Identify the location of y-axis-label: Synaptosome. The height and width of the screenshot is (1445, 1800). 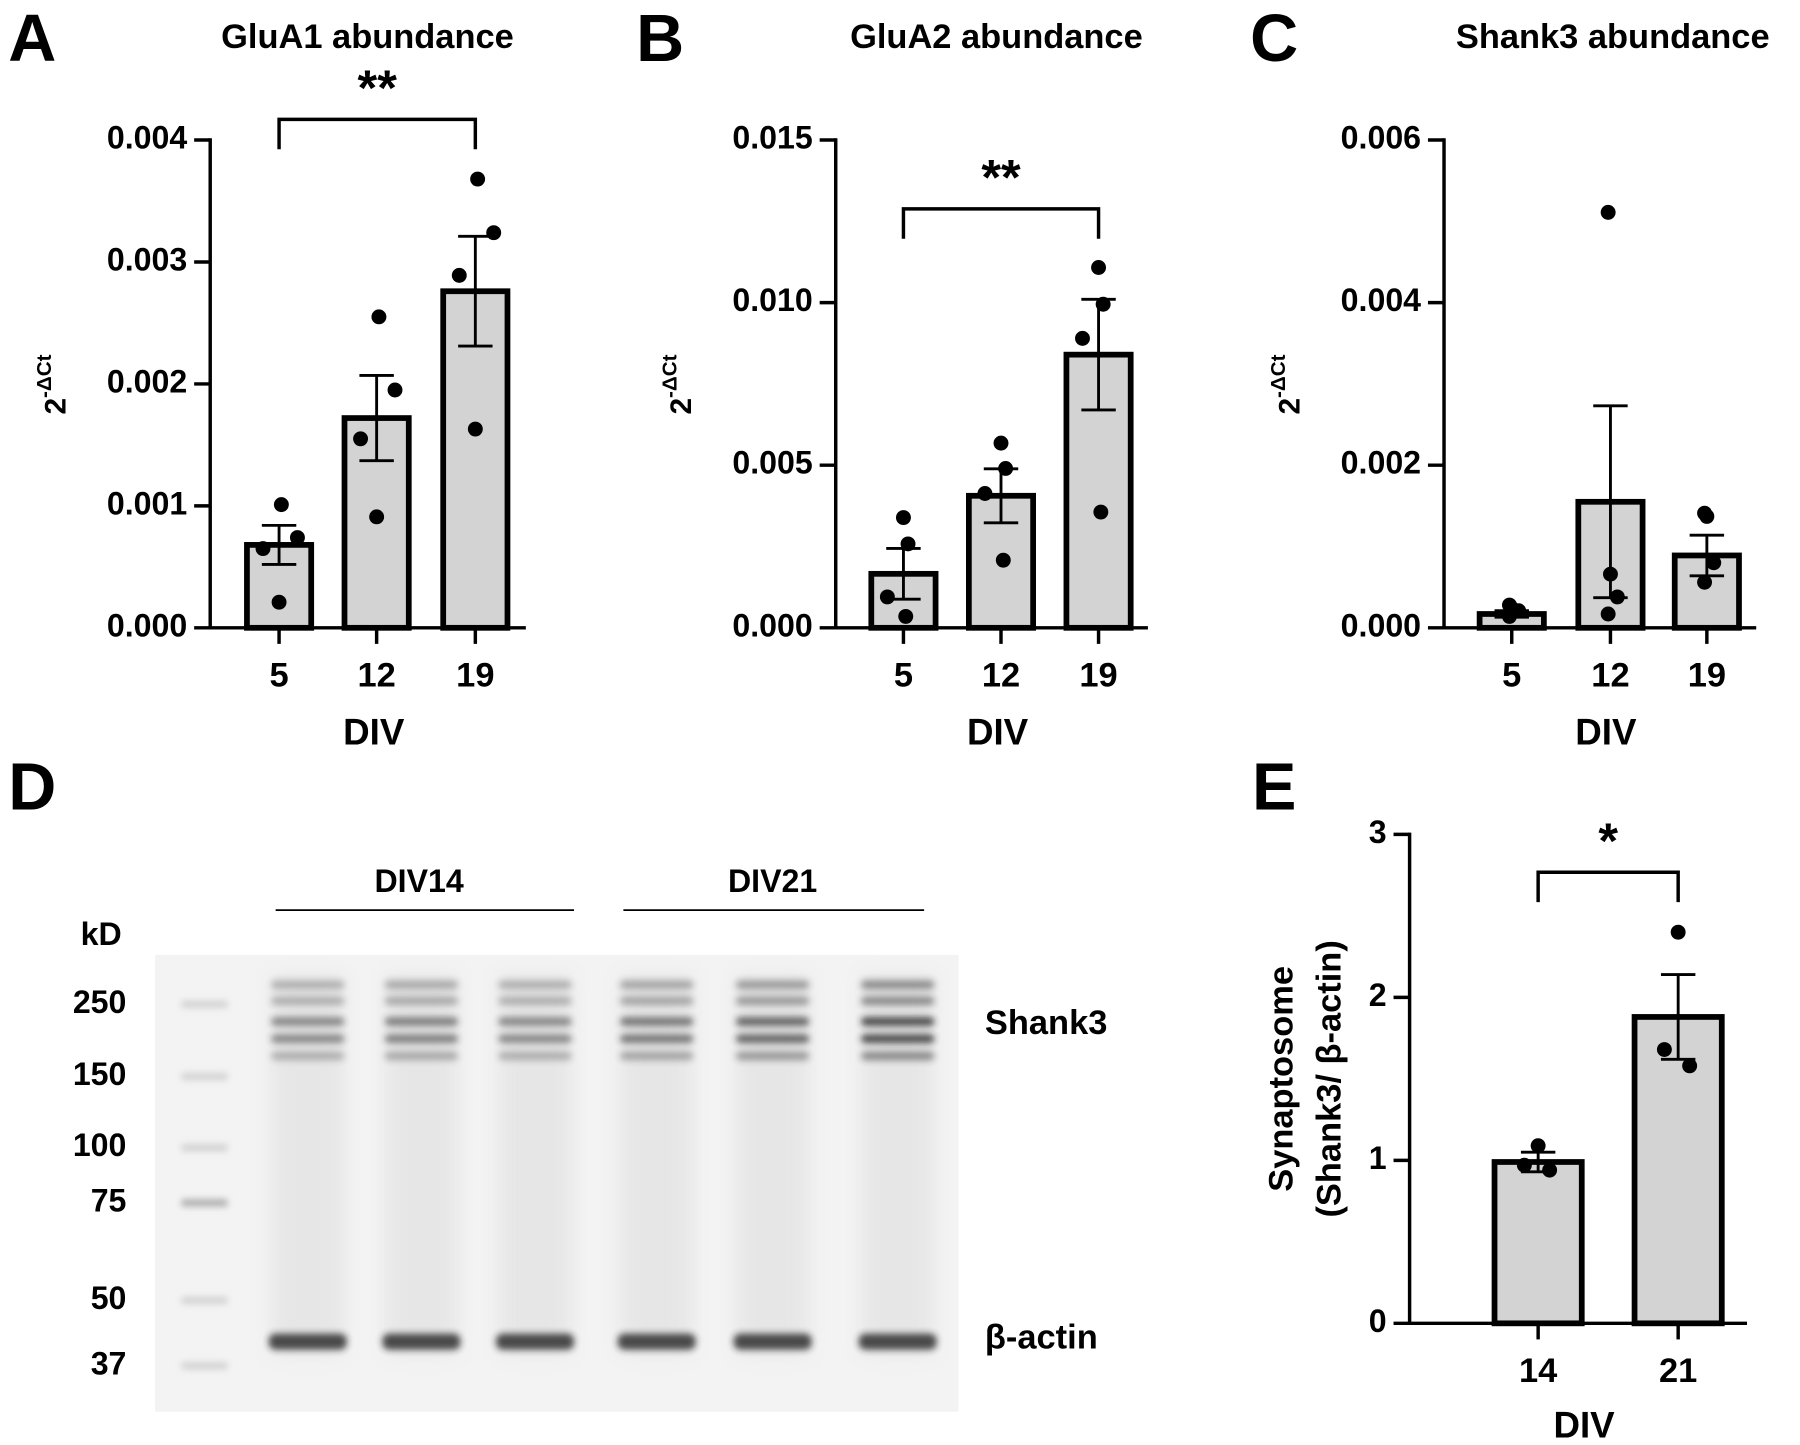
(1281, 1079).